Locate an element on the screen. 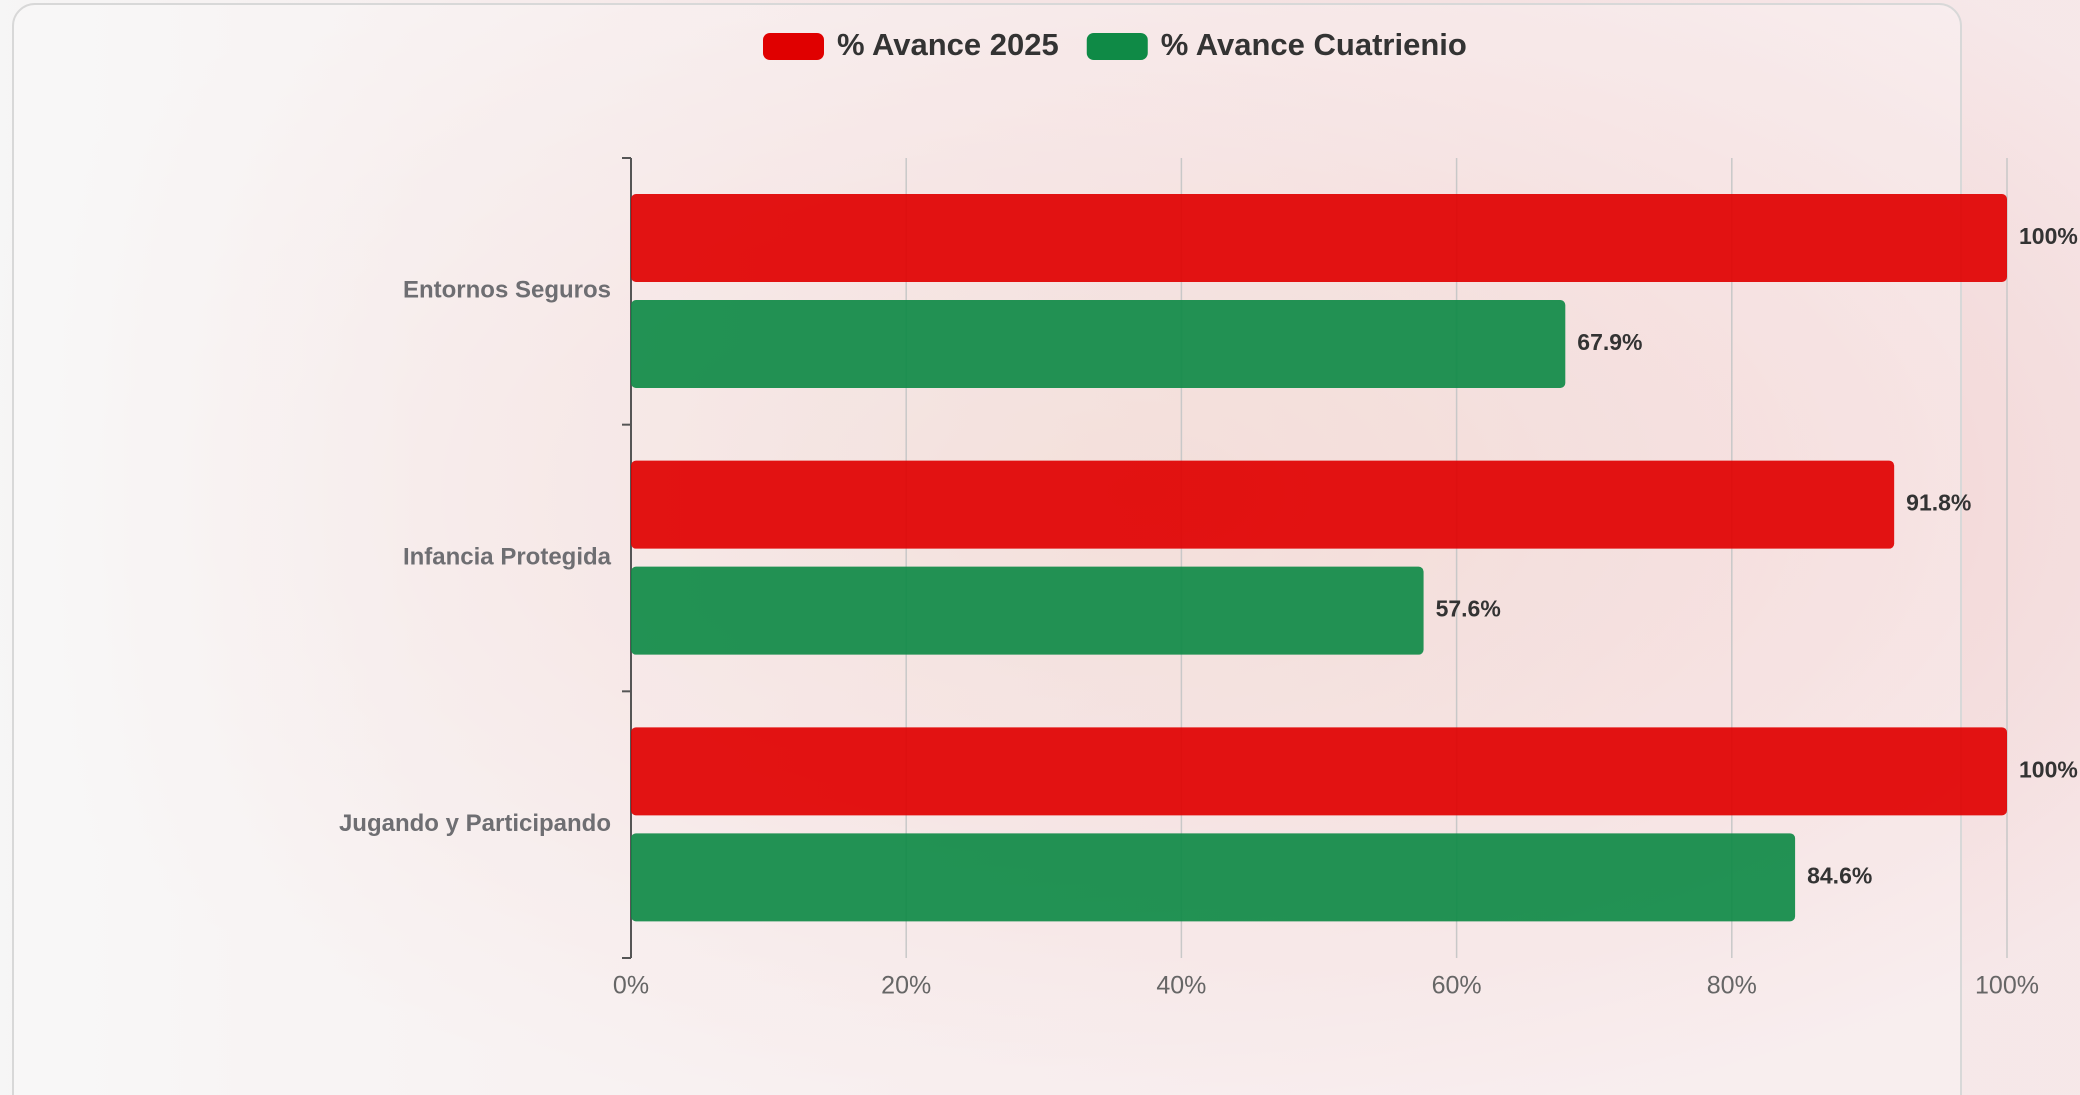 The image size is (2080, 1095). value-label: 84.6% is located at coordinates (1839, 875).